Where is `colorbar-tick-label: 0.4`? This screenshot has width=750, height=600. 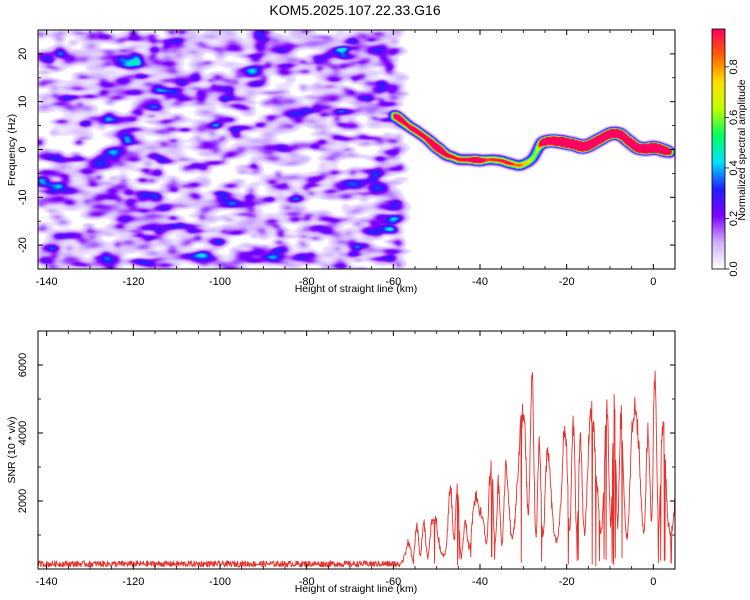 colorbar-tick-label: 0.4 is located at coordinates (734, 167).